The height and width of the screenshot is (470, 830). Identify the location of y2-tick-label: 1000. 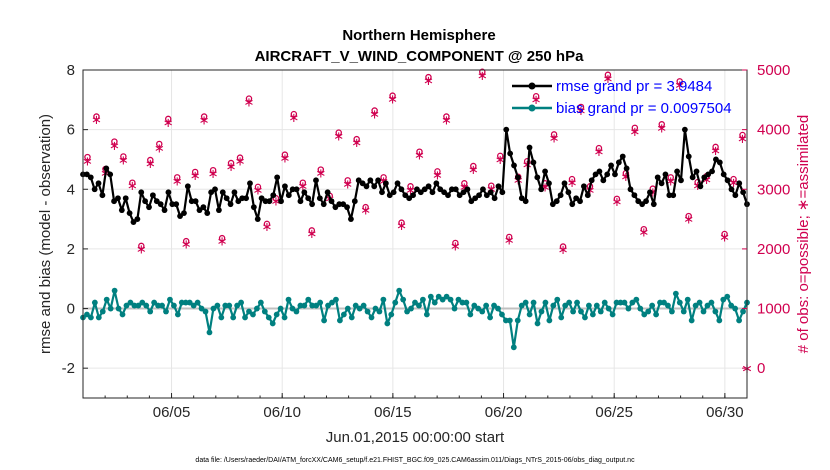
(773, 309).